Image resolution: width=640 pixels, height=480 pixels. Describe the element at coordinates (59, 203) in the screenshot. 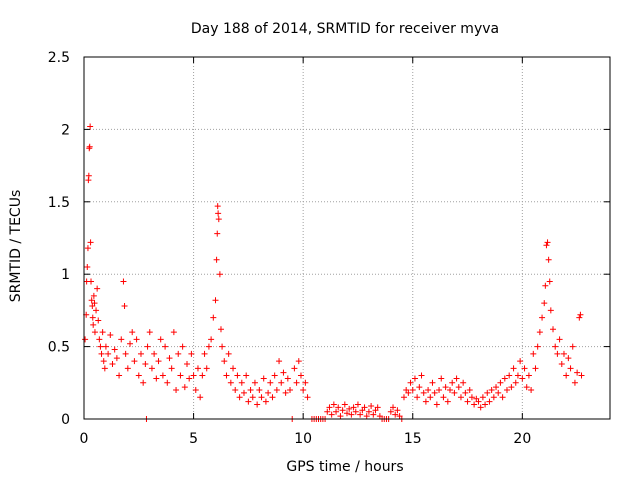

I see `y-tick-label: 1.5` at that location.